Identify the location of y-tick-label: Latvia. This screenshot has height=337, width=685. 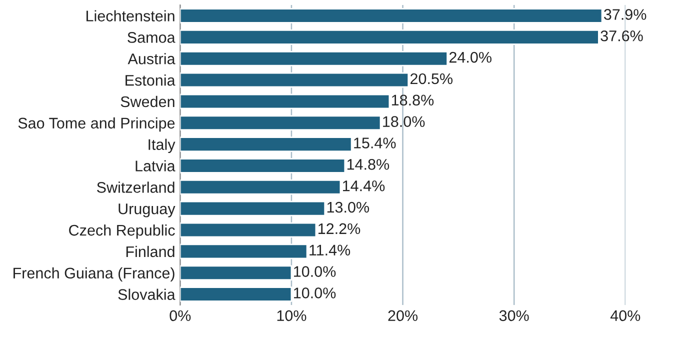
(156, 166).